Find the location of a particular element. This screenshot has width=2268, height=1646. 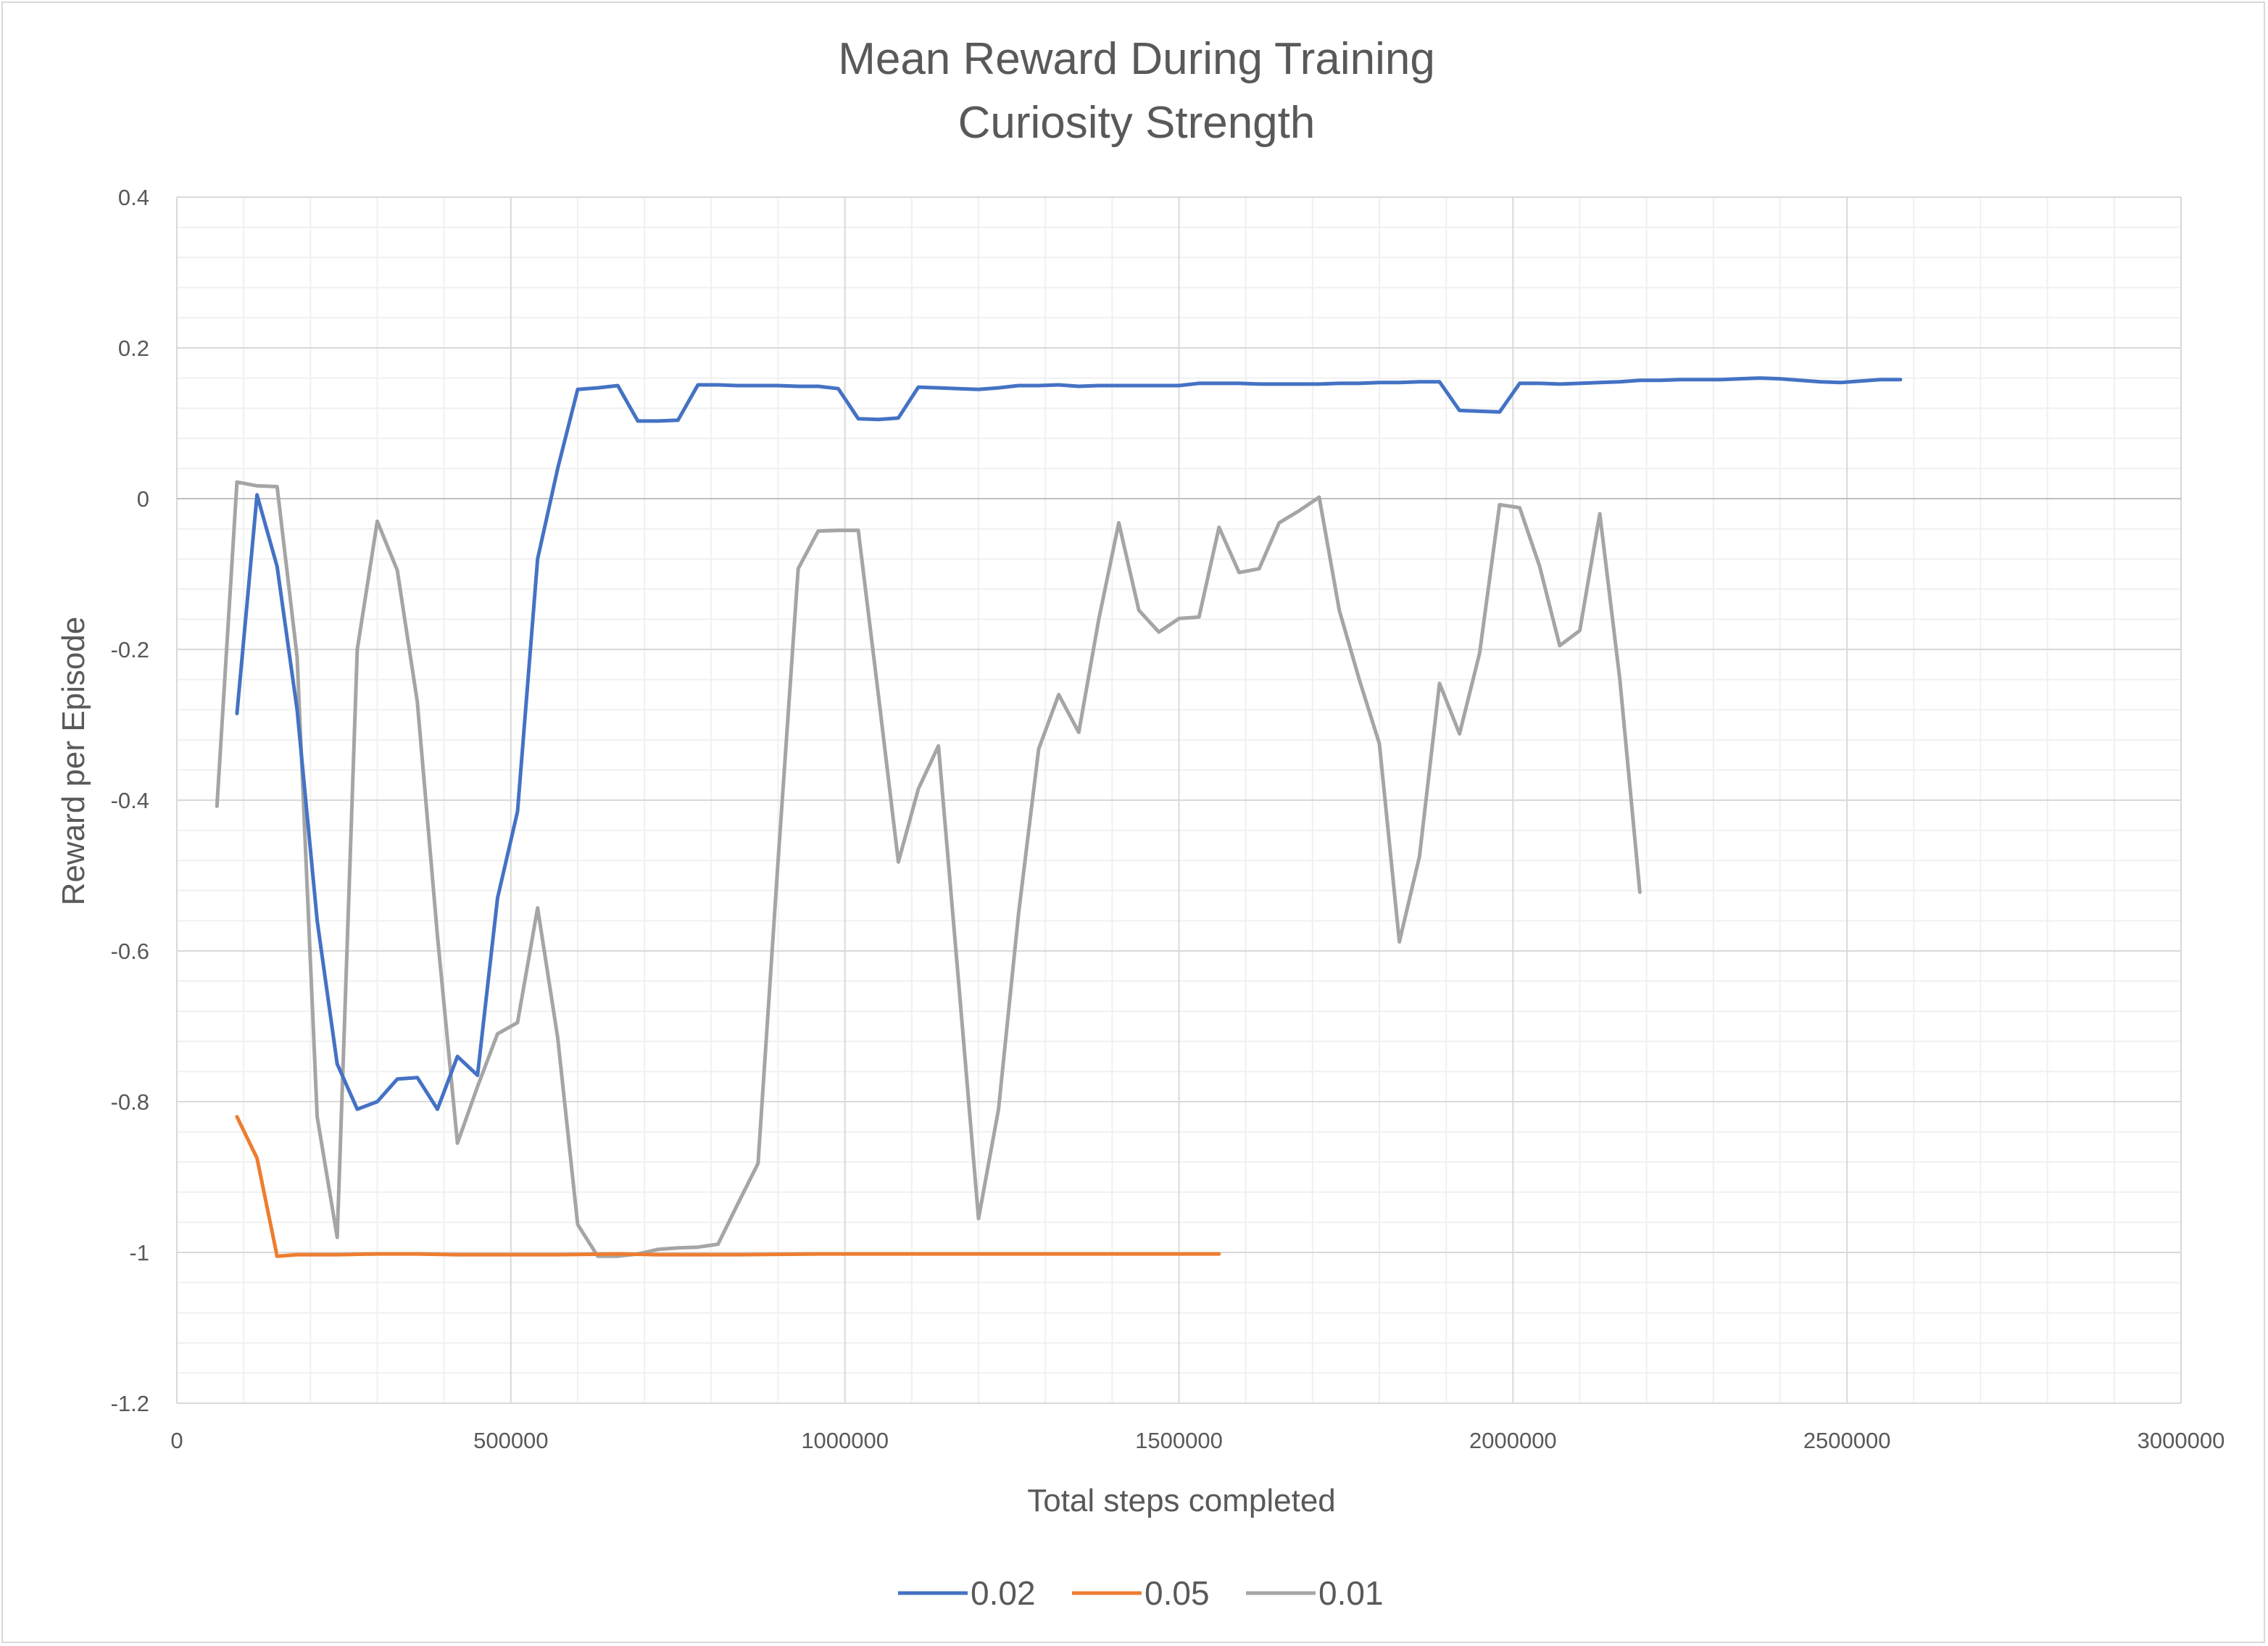

series-line-0.05 is located at coordinates (728, 1186).